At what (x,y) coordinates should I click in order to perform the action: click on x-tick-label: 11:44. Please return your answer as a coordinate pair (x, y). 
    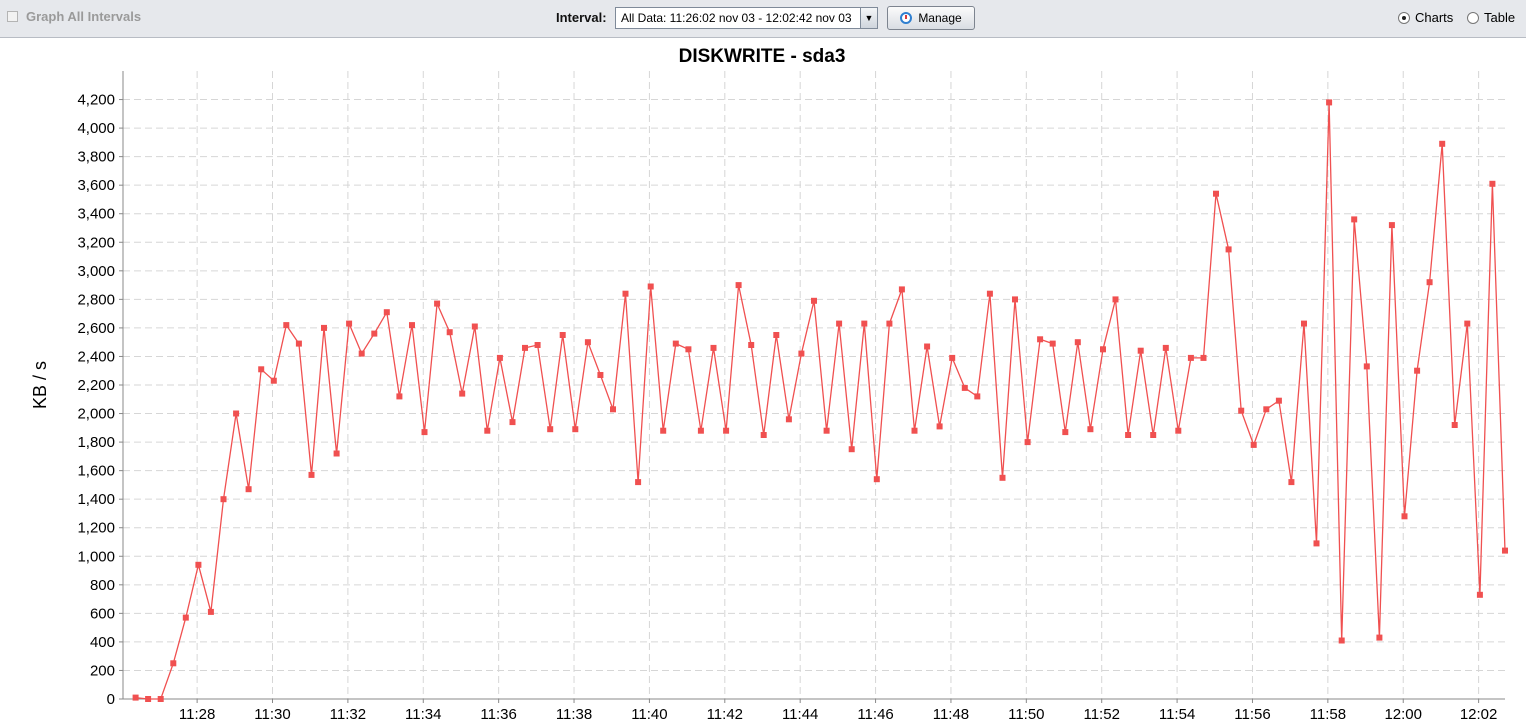
    Looking at the image, I should click on (800, 714).